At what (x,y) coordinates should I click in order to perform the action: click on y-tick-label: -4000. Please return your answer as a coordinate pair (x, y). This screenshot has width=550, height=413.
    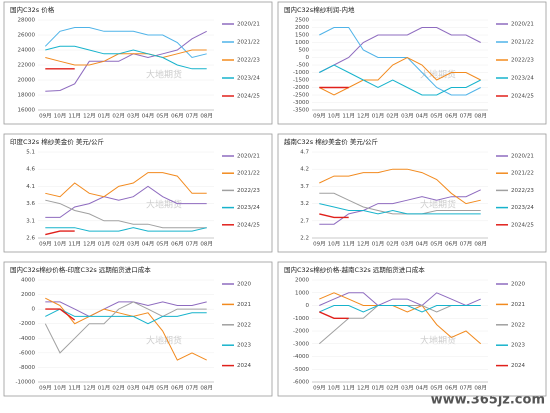
    Looking at the image, I should click on (27, 339).